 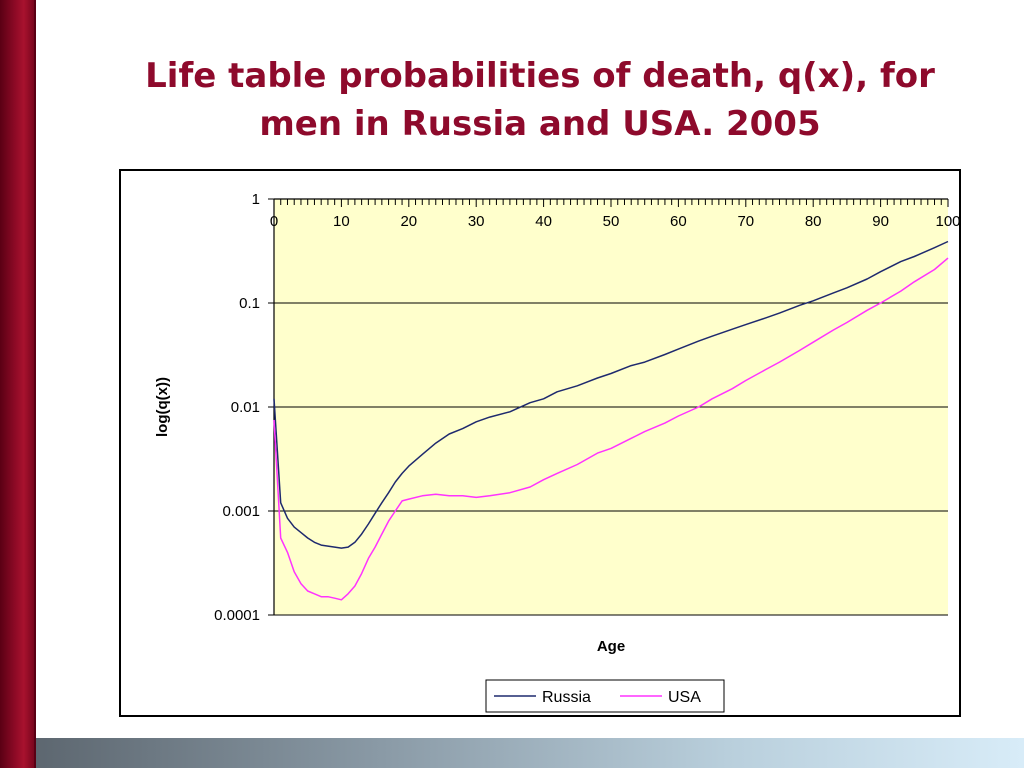 What do you see at coordinates (678, 221) in the screenshot?
I see `x-tick-label-6: 60` at bounding box center [678, 221].